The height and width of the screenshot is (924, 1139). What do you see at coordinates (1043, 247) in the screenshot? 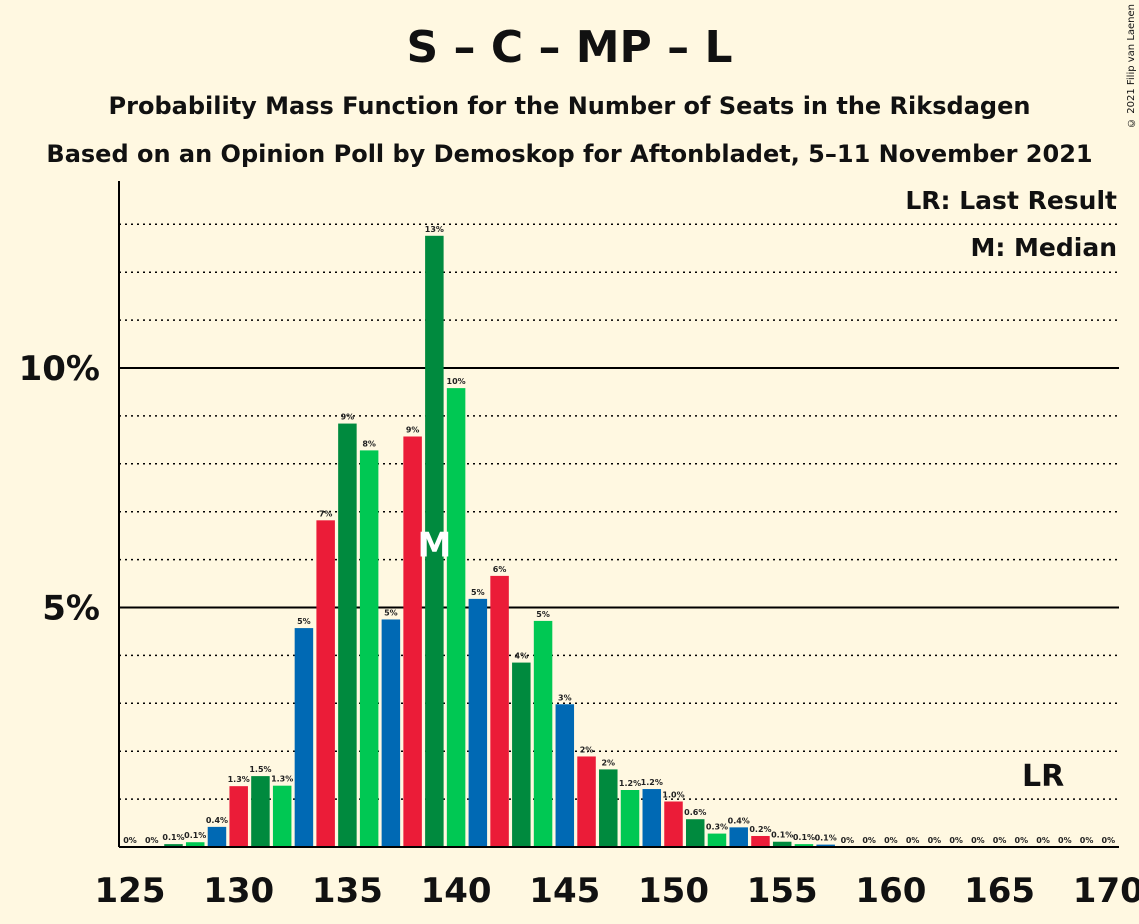
I see `legend-median: M: Median` at bounding box center [1043, 247].